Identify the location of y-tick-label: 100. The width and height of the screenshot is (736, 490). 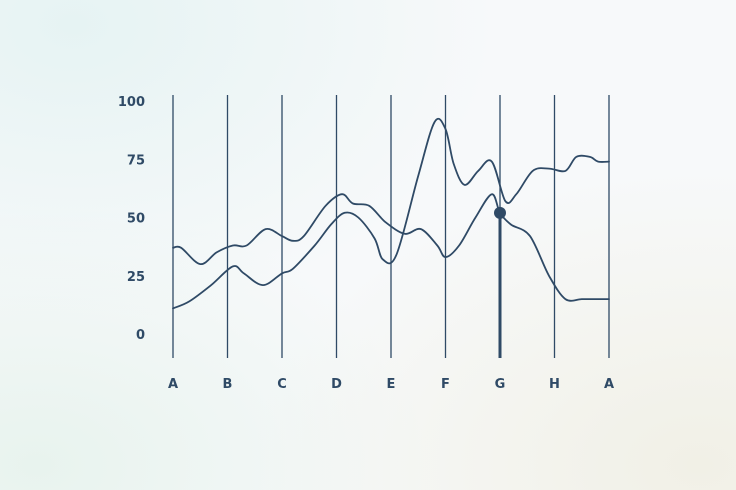
(131, 102).